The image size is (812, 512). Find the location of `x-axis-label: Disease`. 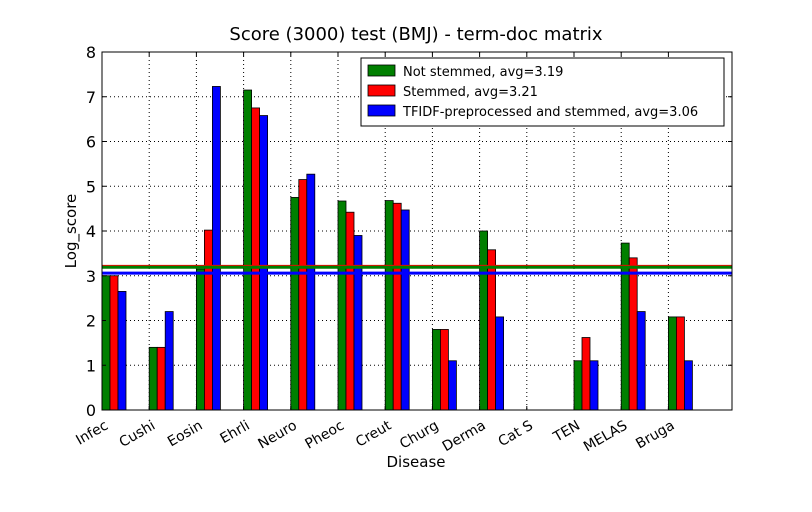

x-axis-label: Disease is located at coordinates (416, 462).